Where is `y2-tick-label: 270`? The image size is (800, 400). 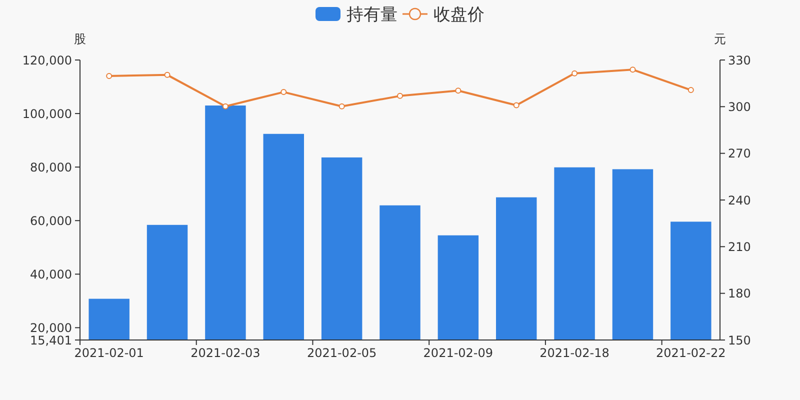
y2-tick-label: 270 is located at coordinates (739, 153).